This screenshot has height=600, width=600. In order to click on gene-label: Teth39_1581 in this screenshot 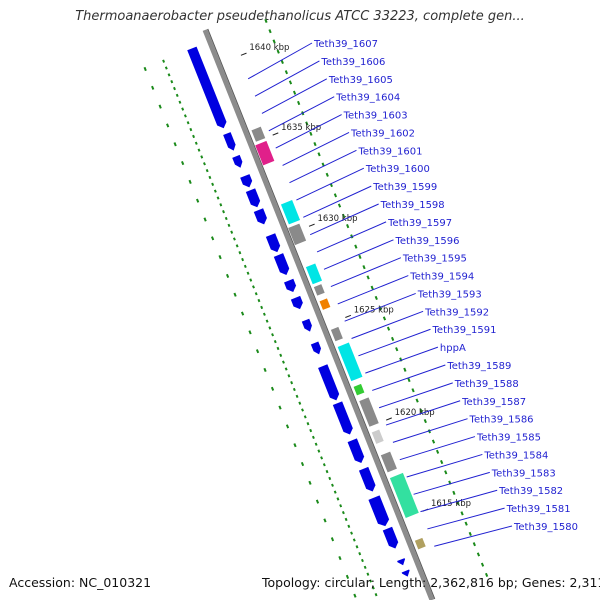, I will do `click(538, 509)`.